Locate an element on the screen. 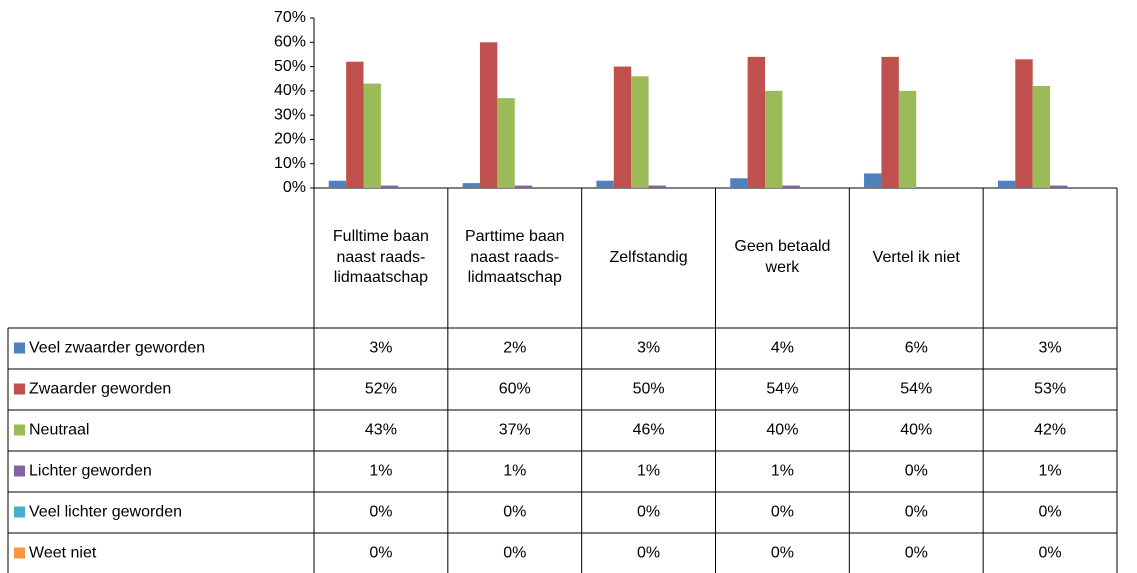 The width and height of the screenshot is (1137, 573). x-tick-label: Zelfstandig is located at coordinates (648, 257).